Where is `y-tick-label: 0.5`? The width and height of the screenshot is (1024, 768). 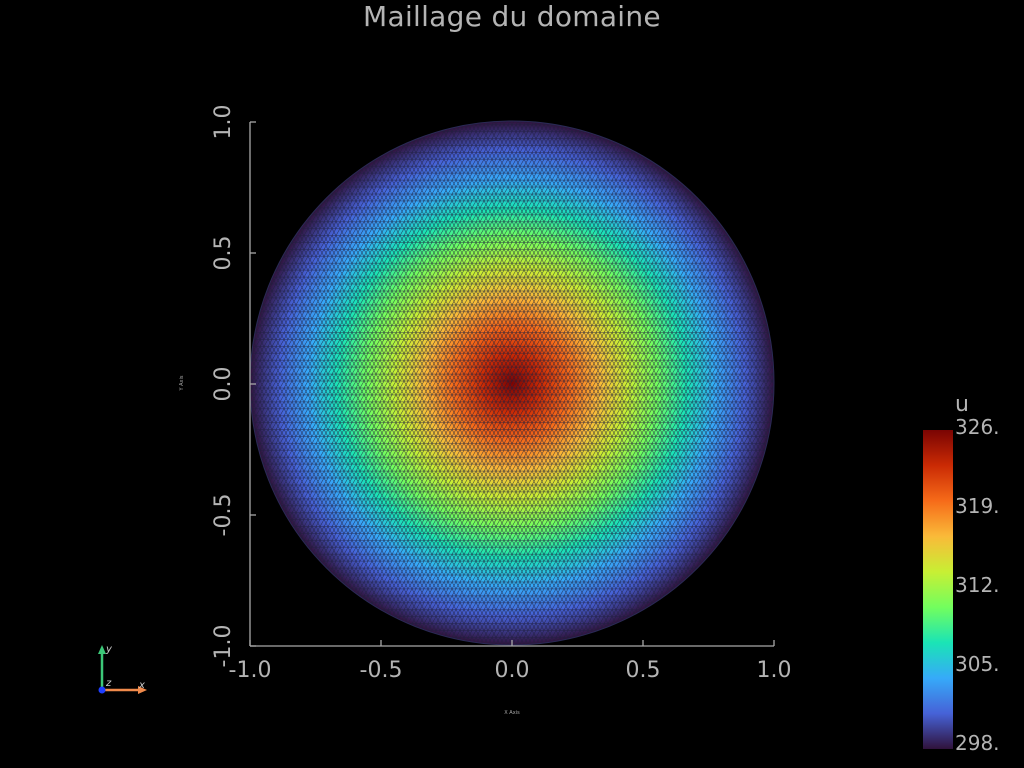 y-tick-label: 0.5 is located at coordinates (223, 253).